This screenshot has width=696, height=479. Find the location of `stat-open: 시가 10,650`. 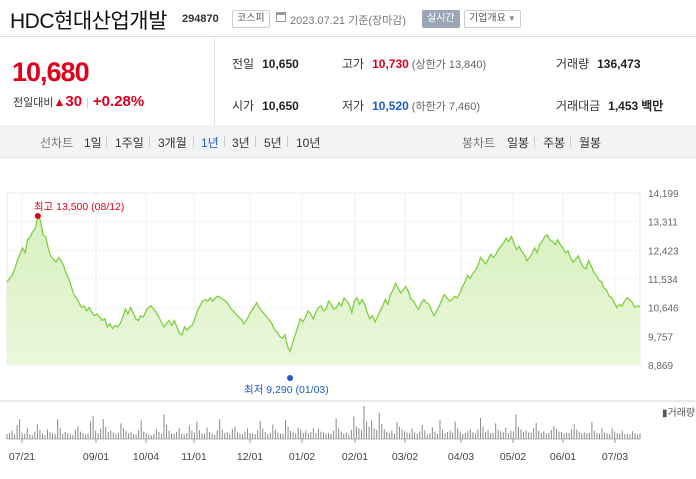

stat-open: 시가 10,650 is located at coordinates (265, 105).